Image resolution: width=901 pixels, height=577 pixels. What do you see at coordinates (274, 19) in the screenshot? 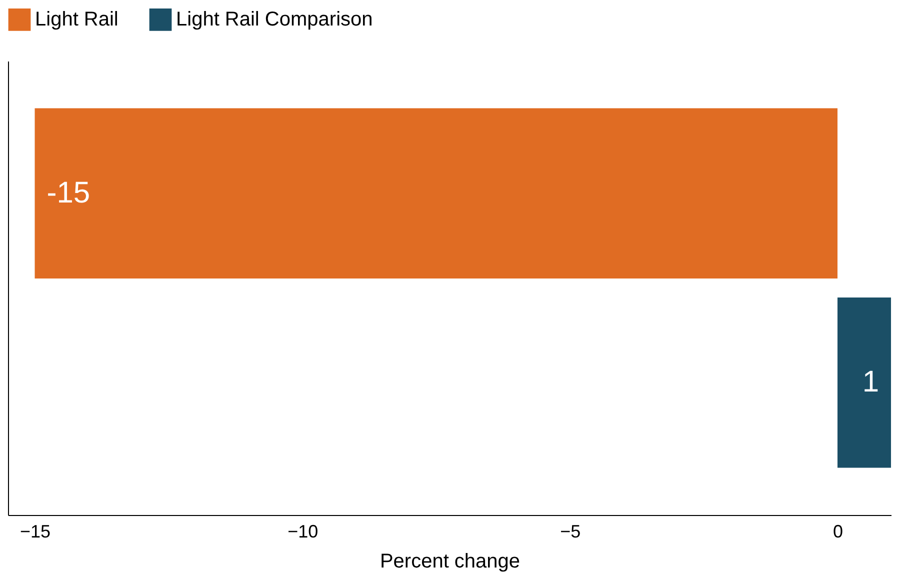
I see `legend-label: Light Rail Comparison` at bounding box center [274, 19].